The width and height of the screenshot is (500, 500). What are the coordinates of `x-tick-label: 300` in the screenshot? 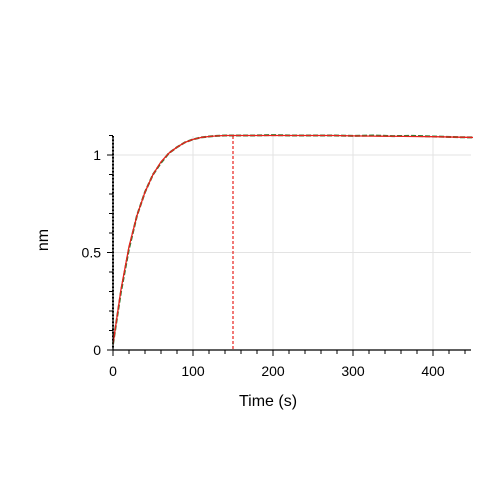 It's located at (353, 371).